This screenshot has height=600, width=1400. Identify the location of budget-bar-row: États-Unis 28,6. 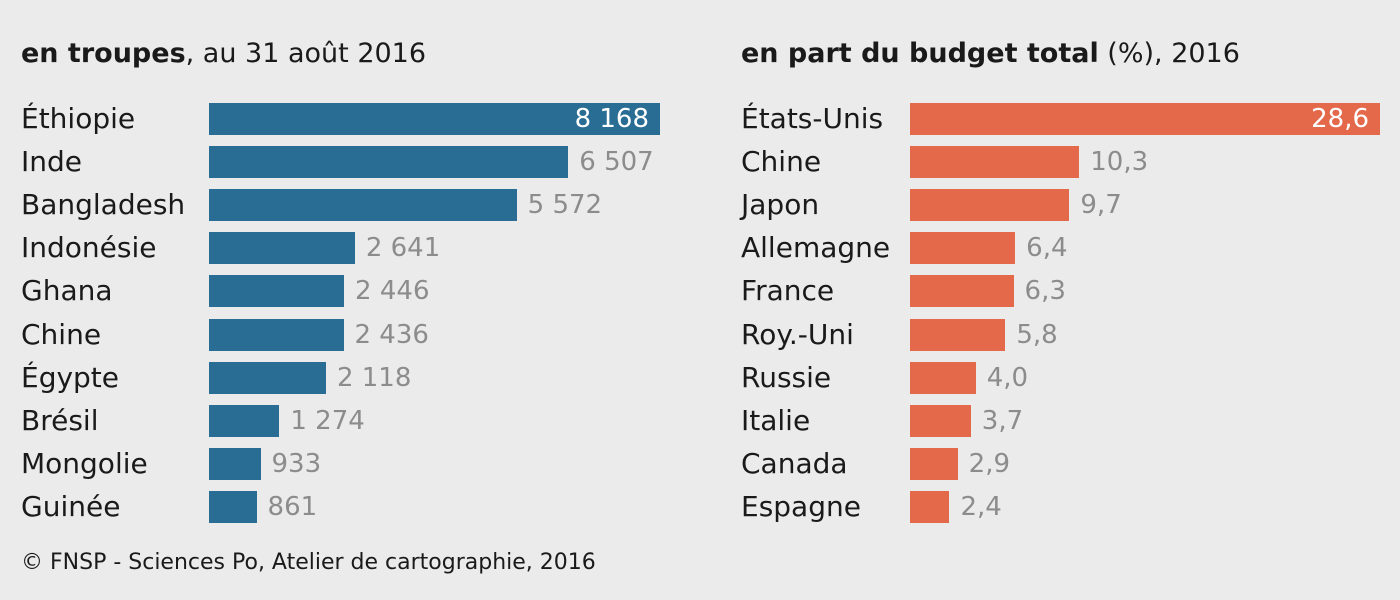
(1050, 119).